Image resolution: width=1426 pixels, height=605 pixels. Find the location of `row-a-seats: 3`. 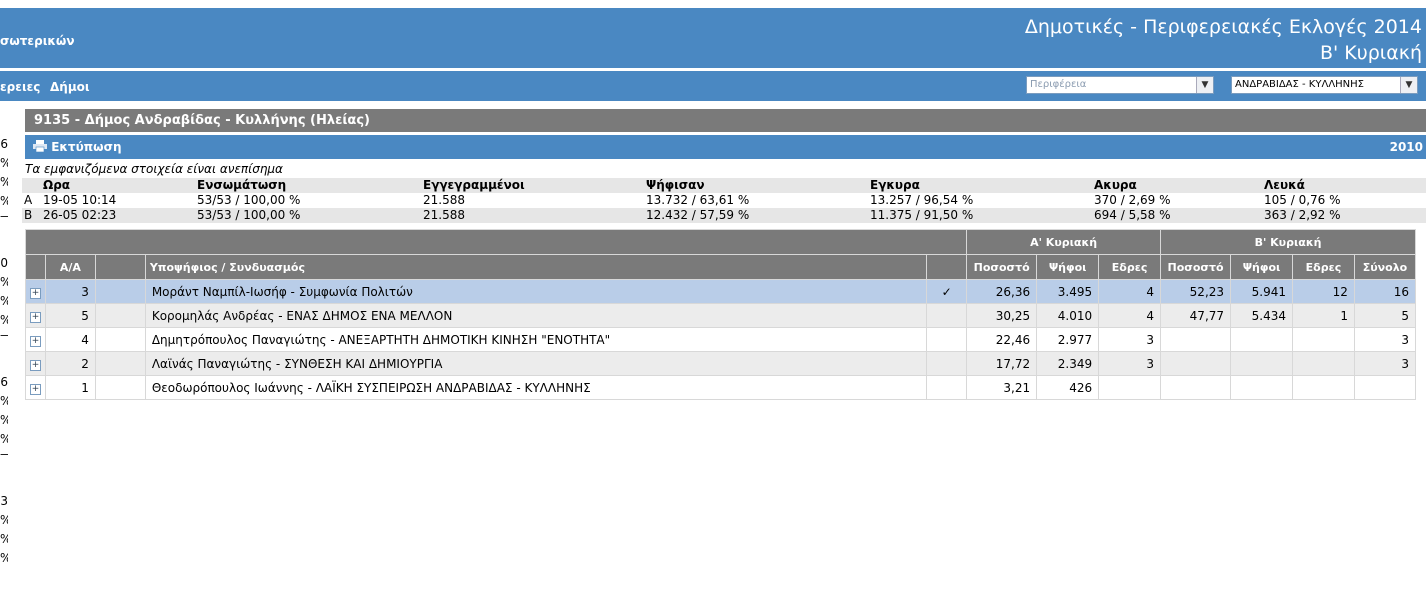

row-a-seats: 3 is located at coordinates (1130, 339).